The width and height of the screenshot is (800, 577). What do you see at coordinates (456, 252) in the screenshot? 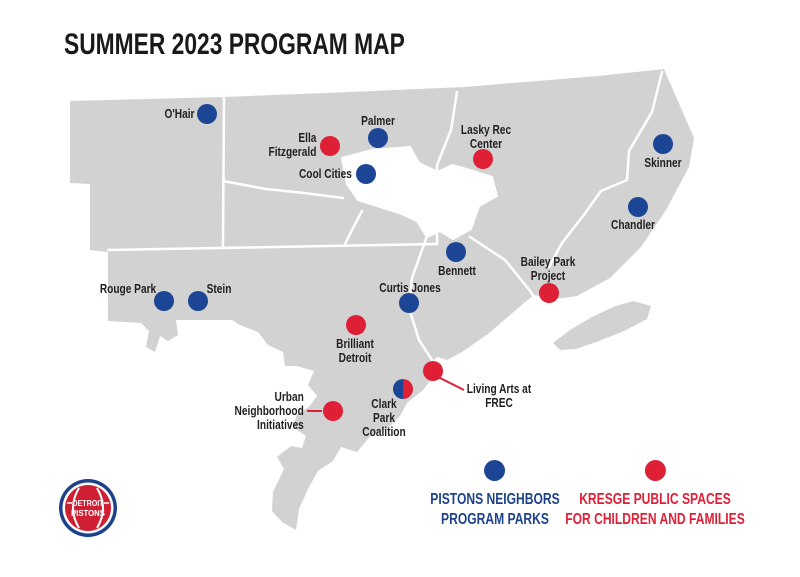
I see `bennett-dot` at bounding box center [456, 252].